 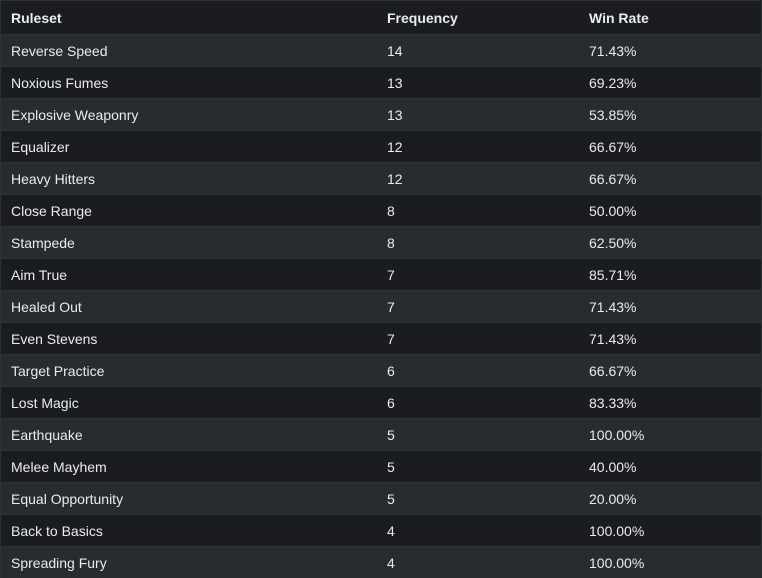 I want to click on cell-win-rate: 50.00%, so click(x=613, y=210).